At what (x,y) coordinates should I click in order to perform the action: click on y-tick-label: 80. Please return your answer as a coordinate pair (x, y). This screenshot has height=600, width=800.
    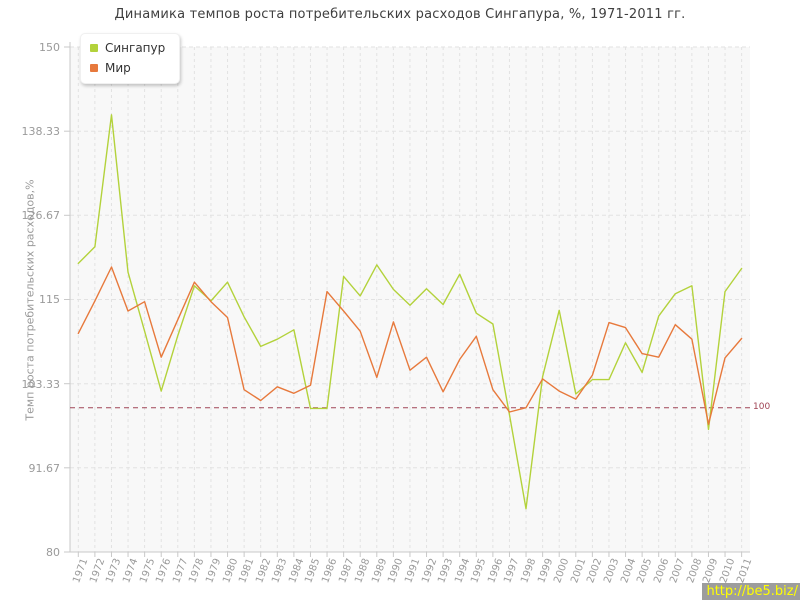
    Looking at the image, I should click on (53, 552).